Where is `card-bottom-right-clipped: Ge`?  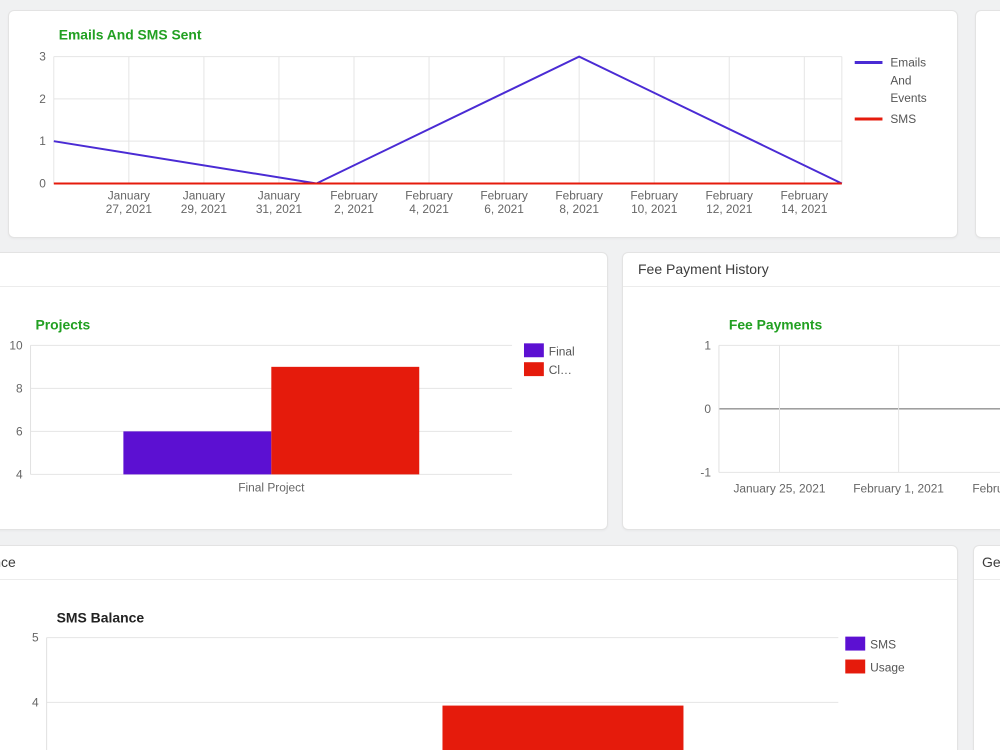
card-bottom-right-clipped: Ge is located at coordinates (986, 647).